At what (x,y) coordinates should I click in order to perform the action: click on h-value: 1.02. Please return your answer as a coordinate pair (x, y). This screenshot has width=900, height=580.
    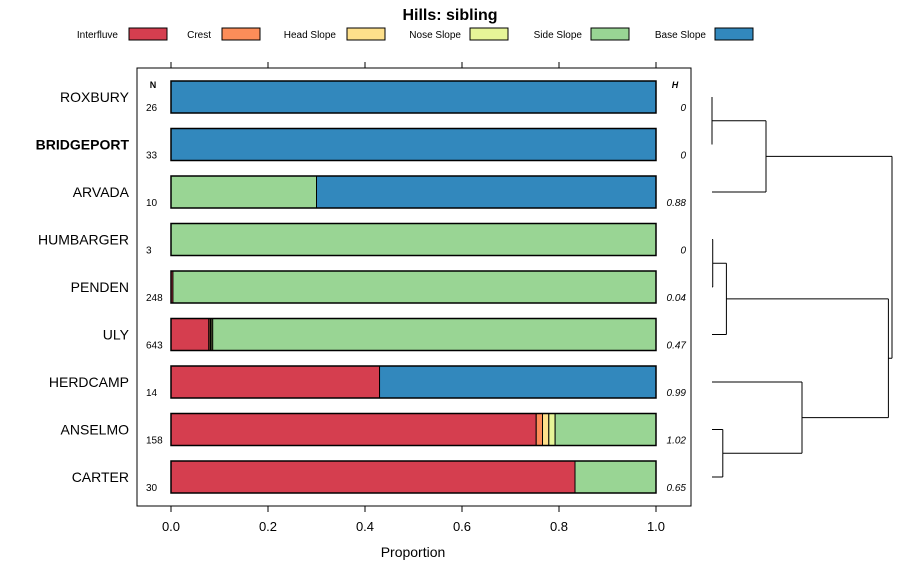
    Looking at the image, I should click on (677, 441).